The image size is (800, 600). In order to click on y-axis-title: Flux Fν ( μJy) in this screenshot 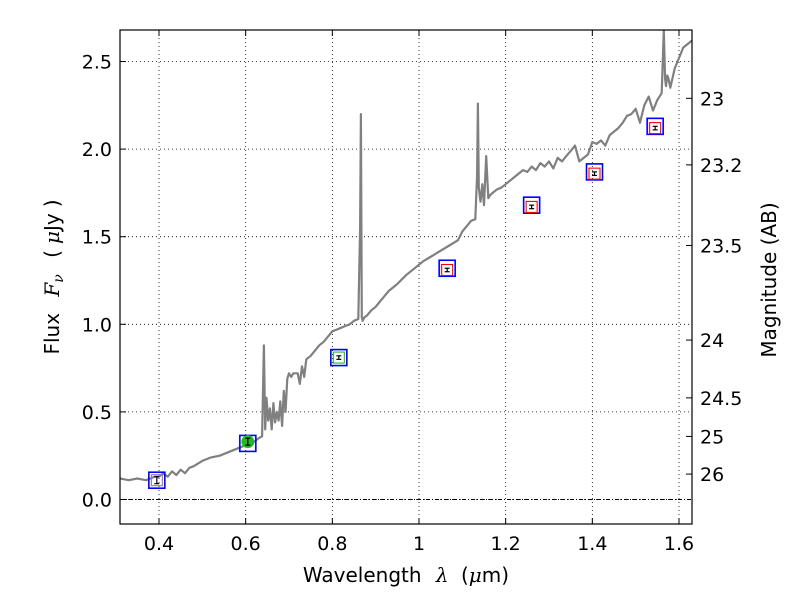, I will do `click(54, 276)`.